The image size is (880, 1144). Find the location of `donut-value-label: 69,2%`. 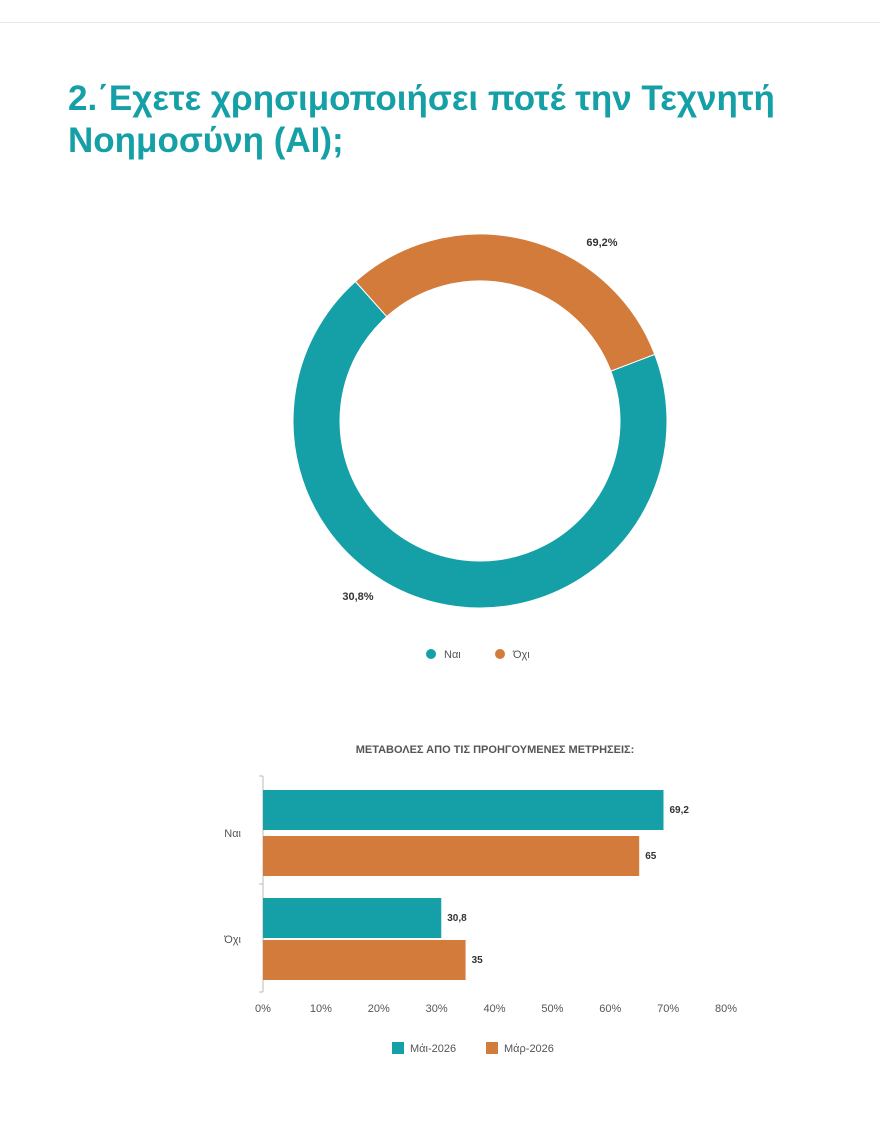

donut-value-label: 69,2% is located at coordinates (601, 243).